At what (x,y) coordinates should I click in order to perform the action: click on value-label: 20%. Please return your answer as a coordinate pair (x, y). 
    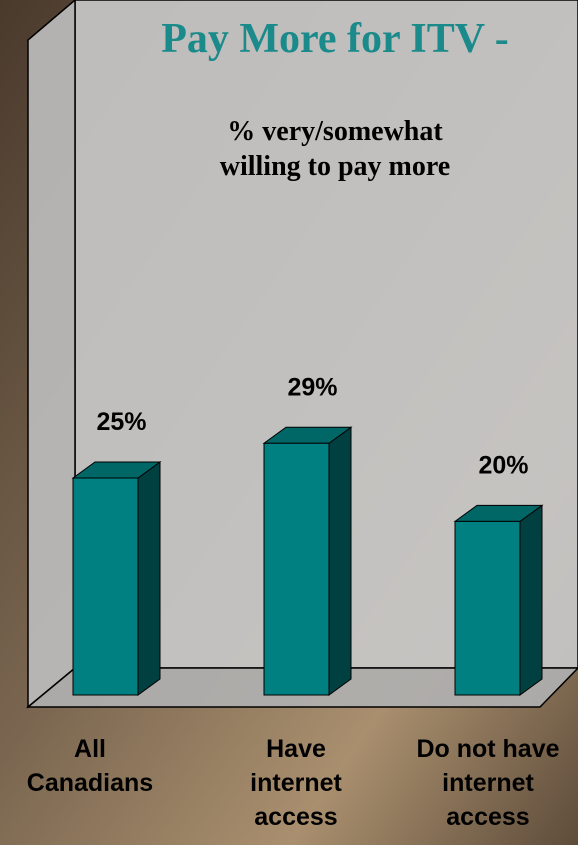
    Looking at the image, I should click on (503, 465).